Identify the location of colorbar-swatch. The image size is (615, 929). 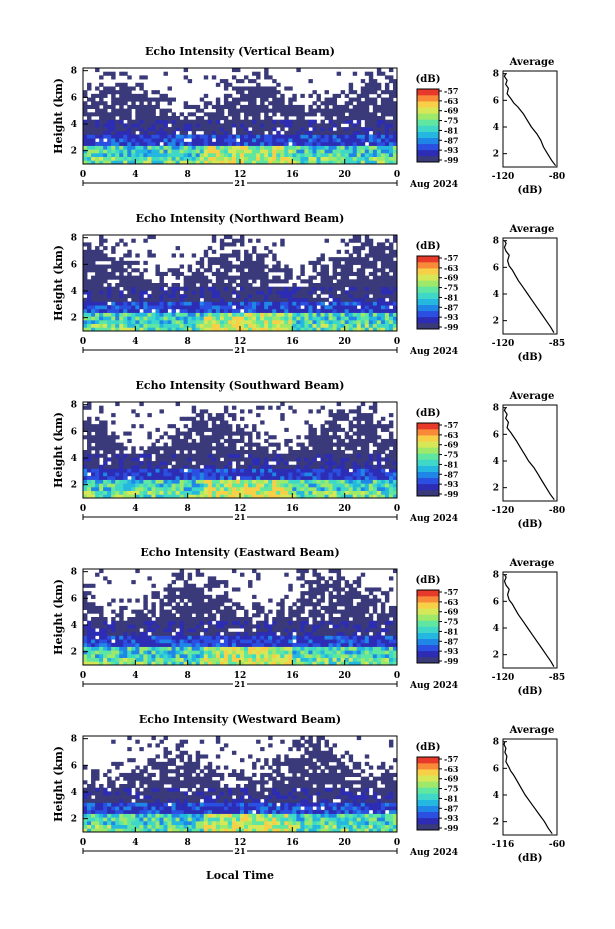
(428, 98).